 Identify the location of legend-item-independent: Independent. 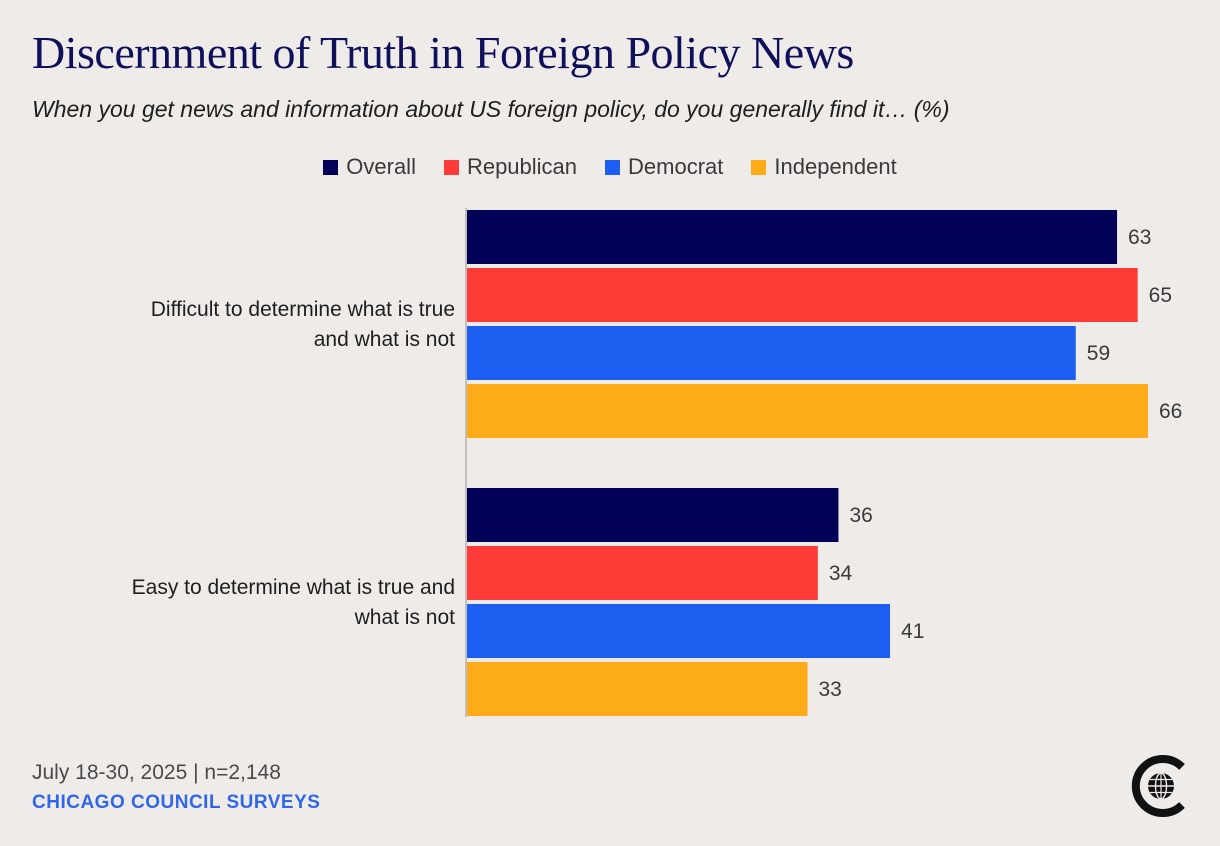
(824, 167).